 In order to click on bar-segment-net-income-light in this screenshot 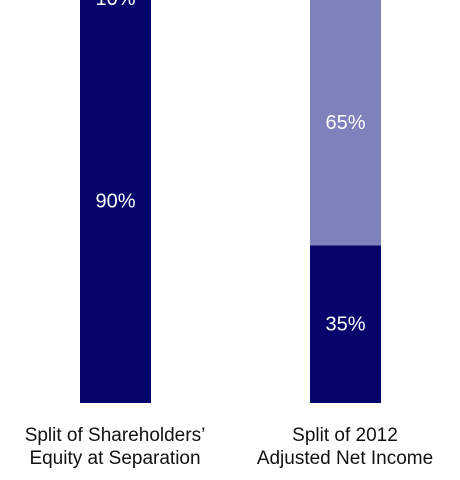, I will do `click(345, 123)`.